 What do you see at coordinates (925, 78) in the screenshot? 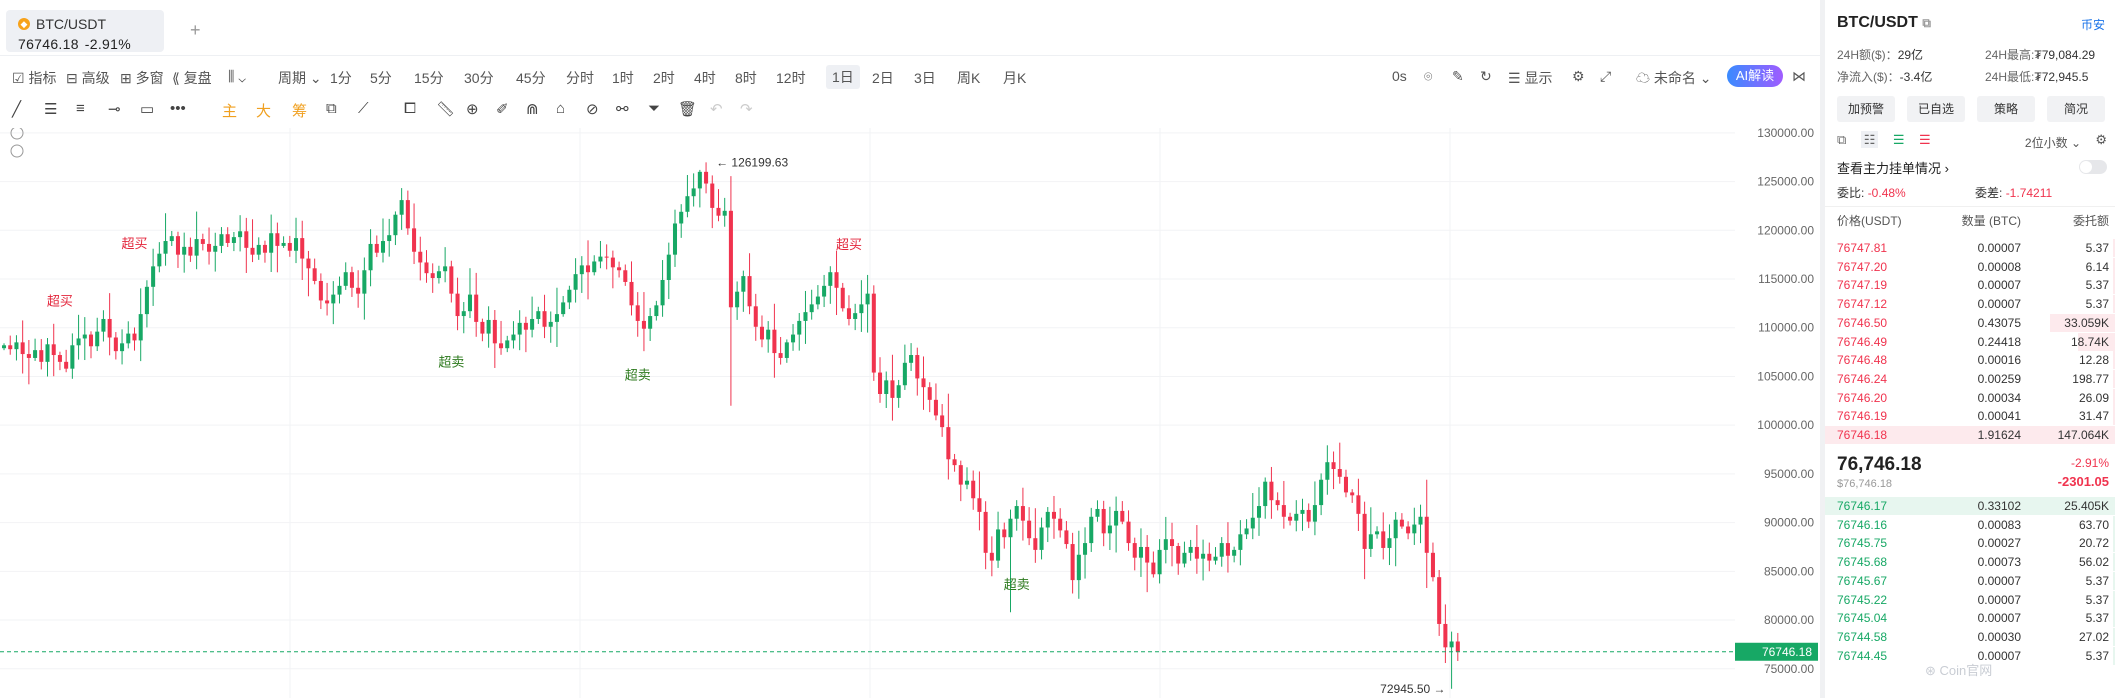
I see `interval-13: 3日` at bounding box center [925, 78].